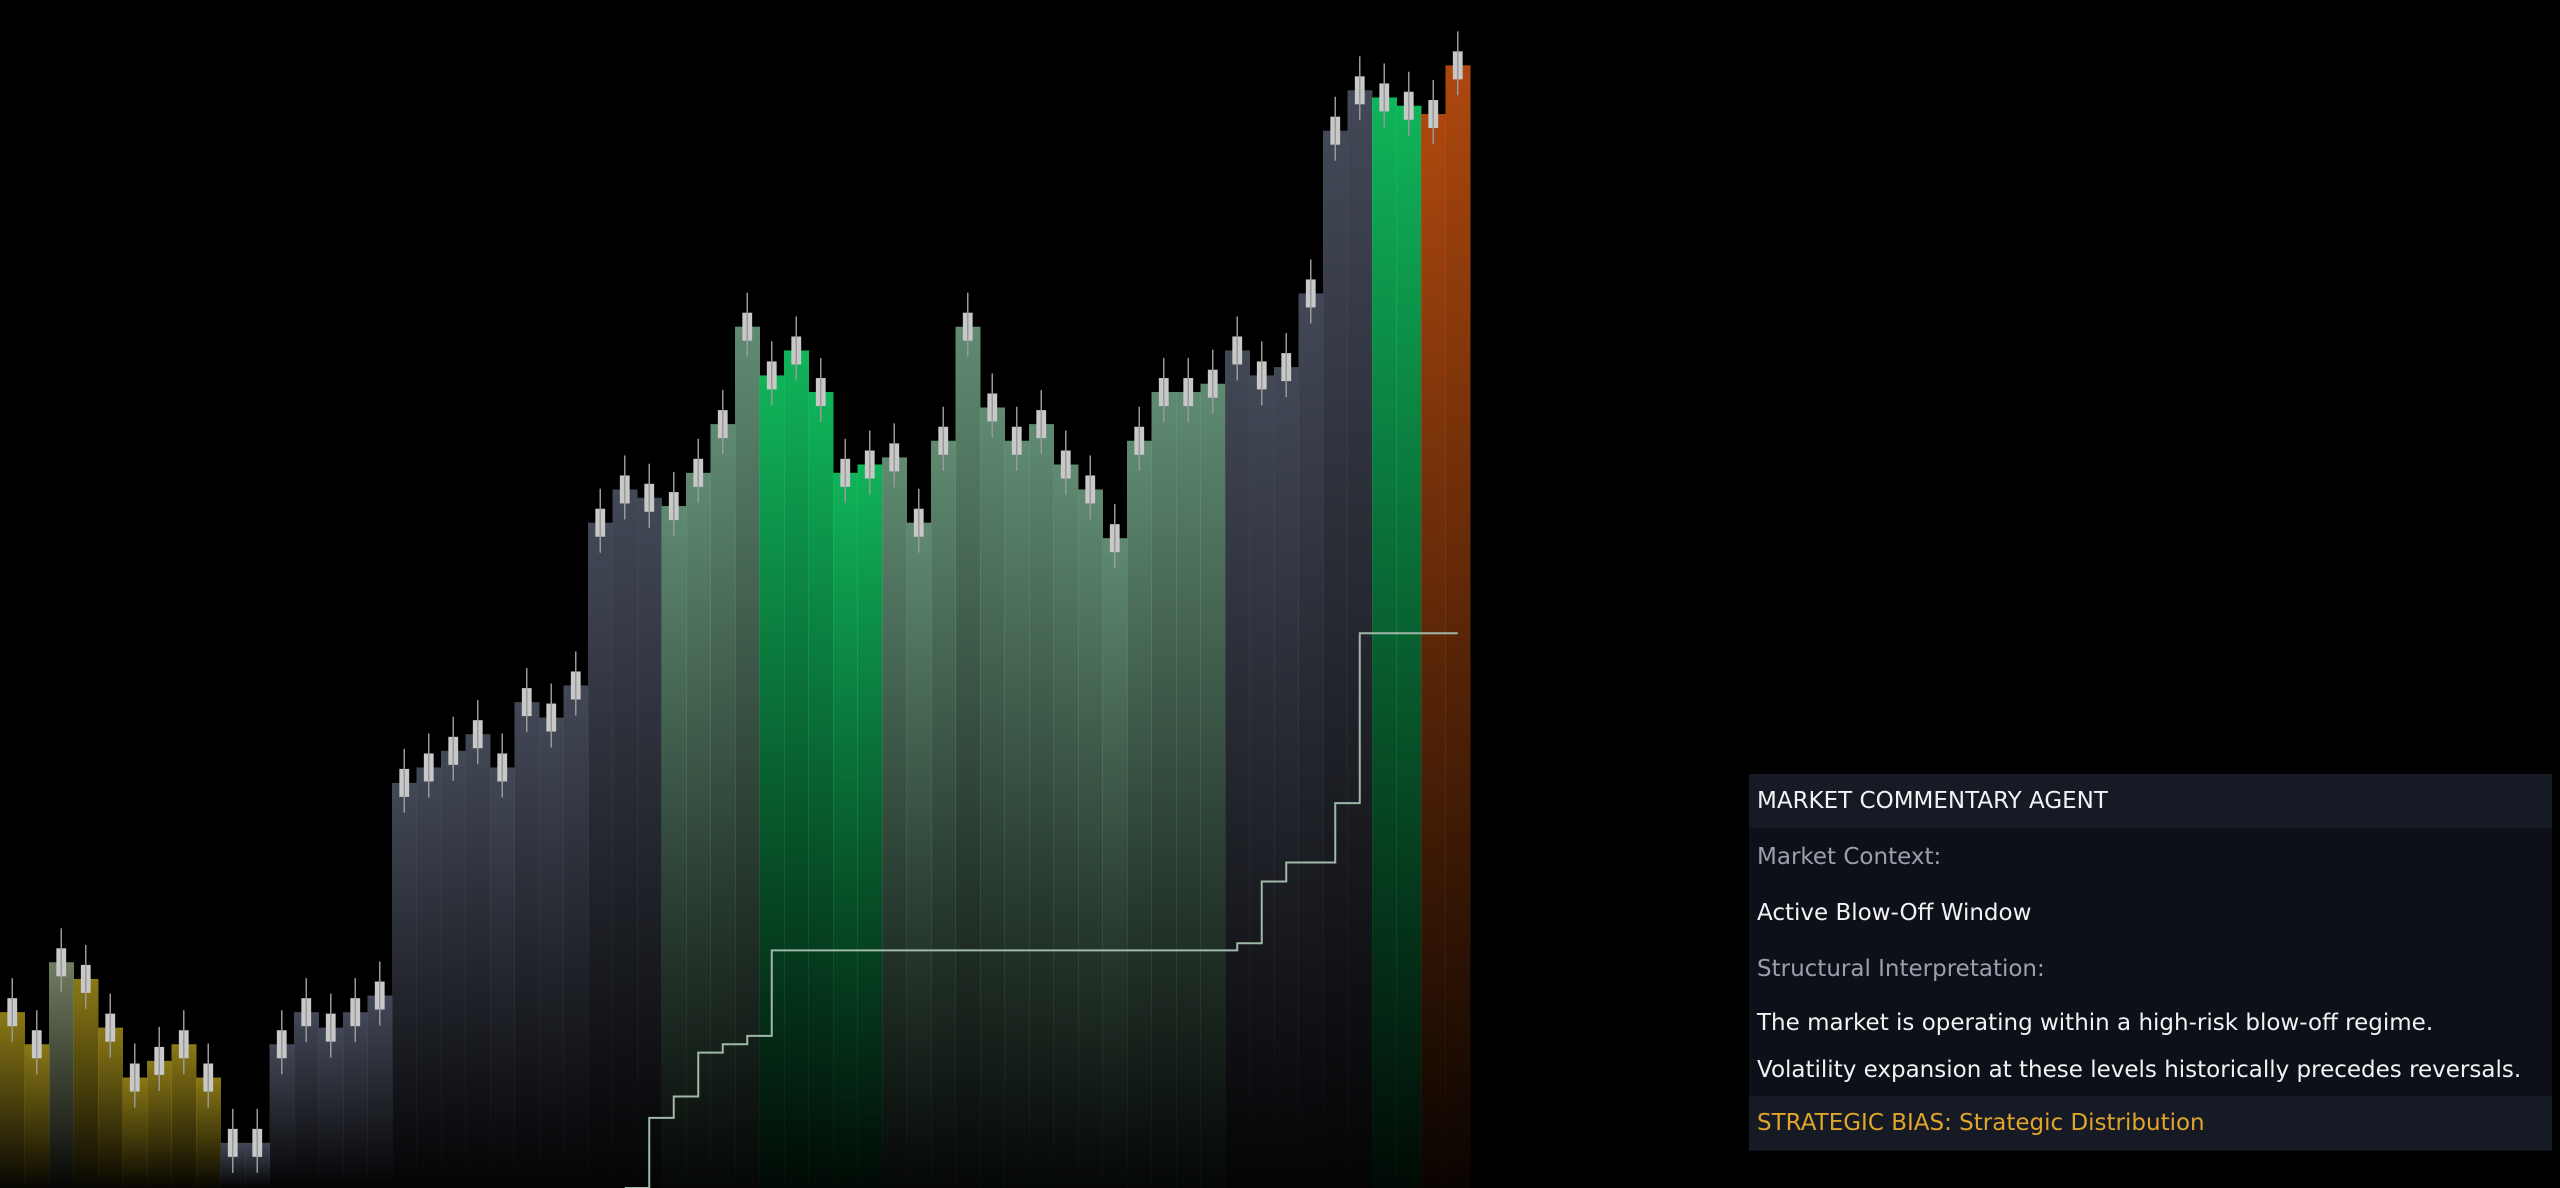  What do you see at coordinates (1901, 969) in the screenshot?
I see `interpretation-label: Structural Interpretation:` at bounding box center [1901, 969].